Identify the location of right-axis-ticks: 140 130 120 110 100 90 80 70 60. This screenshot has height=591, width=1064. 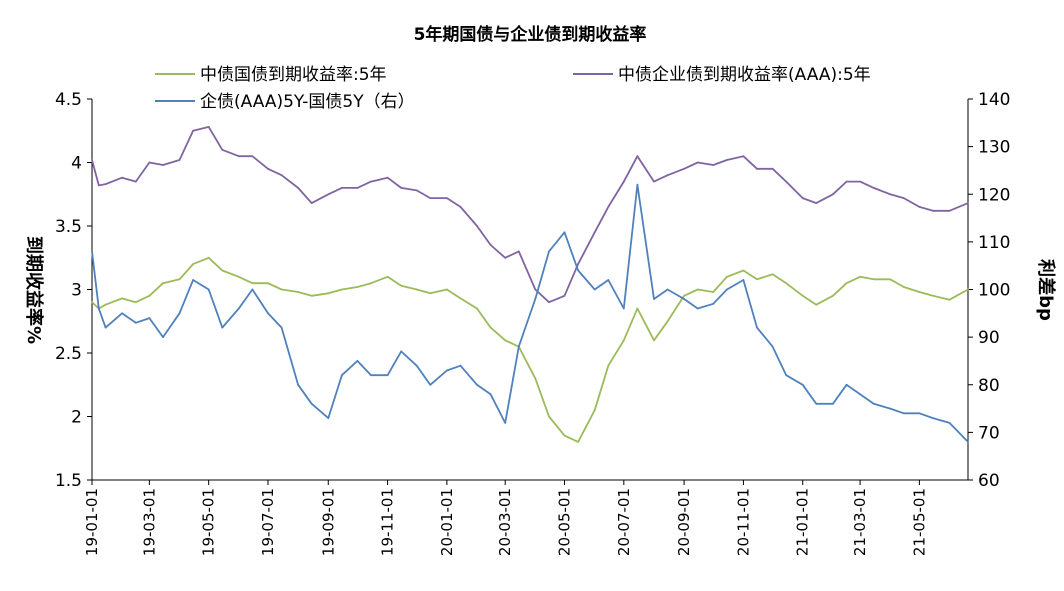
(989, 290).